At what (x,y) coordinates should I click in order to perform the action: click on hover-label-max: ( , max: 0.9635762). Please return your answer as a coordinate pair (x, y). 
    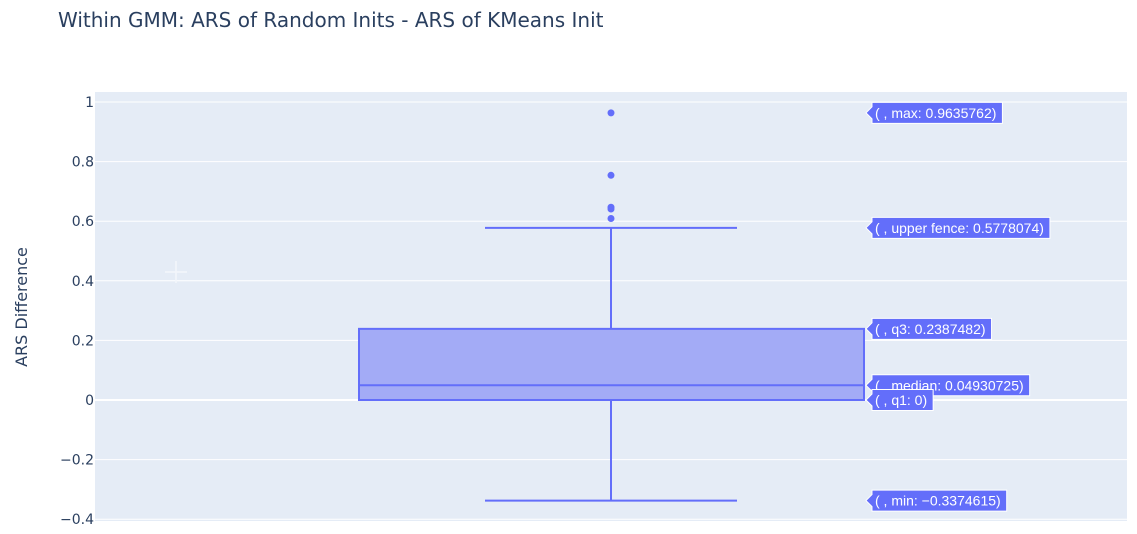
    Looking at the image, I should click on (934, 112).